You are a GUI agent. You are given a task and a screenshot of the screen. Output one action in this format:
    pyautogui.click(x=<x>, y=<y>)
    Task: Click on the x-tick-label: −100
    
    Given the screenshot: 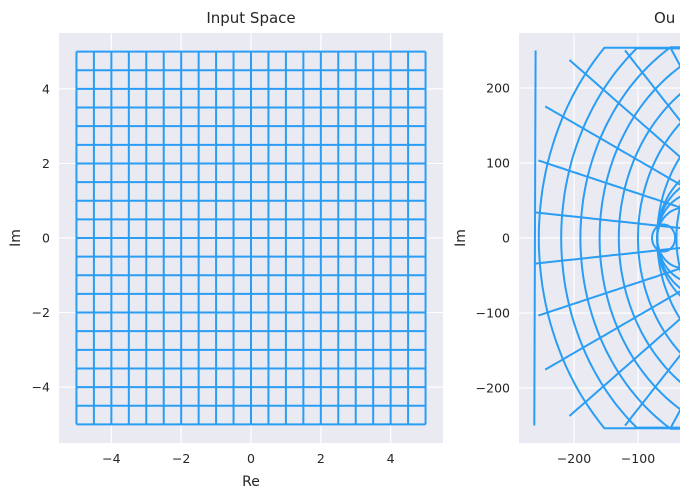 What is the action you would take?
    pyautogui.click(x=638, y=458)
    